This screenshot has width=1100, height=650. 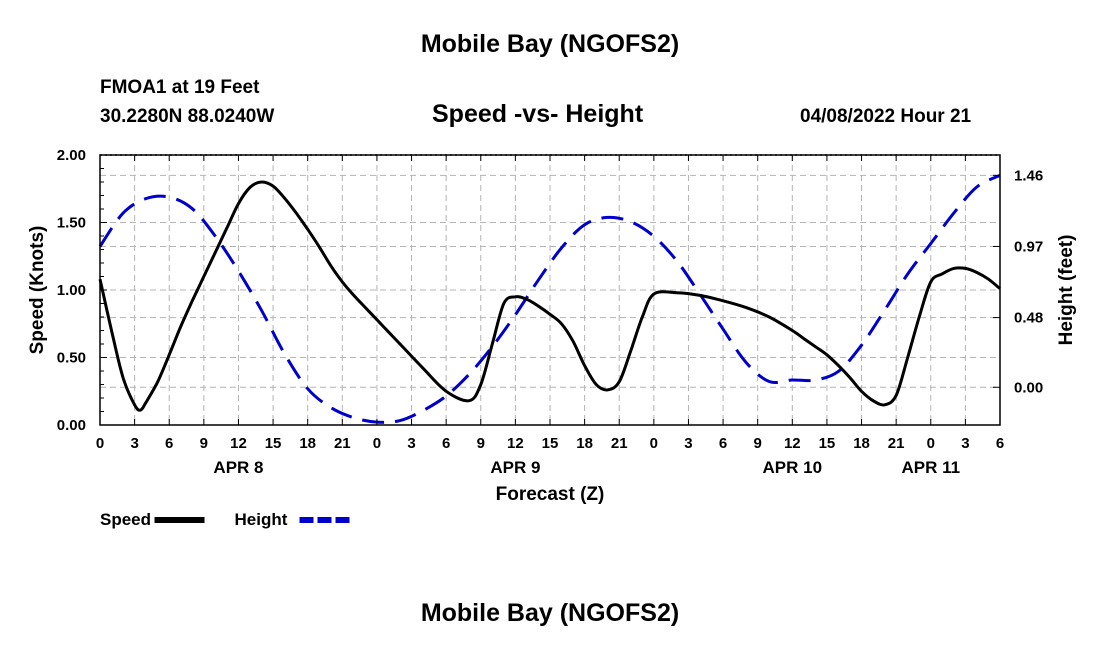 What do you see at coordinates (550, 494) in the screenshot?
I see `x-axis-label: Forecast (Z)` at bounding box center [550, 494].